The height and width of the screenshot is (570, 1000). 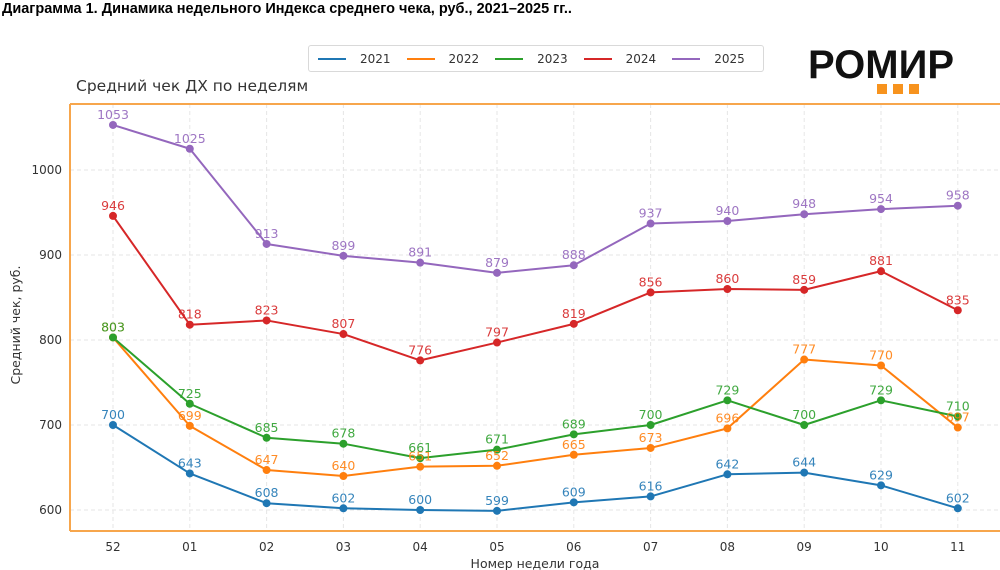 What do you see at coordinates (266, 547) in the screenshot?
I see `x-tick-label: 02` at bounding box center [266, 547].